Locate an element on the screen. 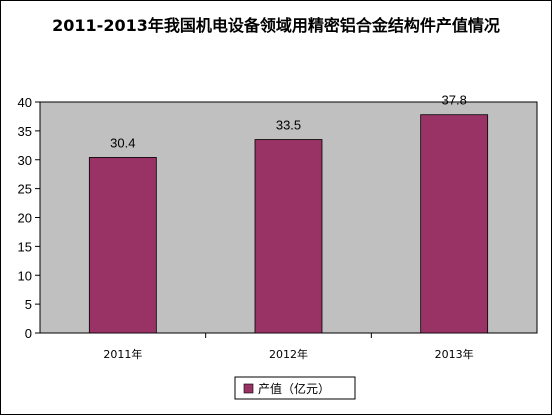 The width and height of the screenshot is (552, 415). y-tick-label: 35 is located at coordinates (25, 131).